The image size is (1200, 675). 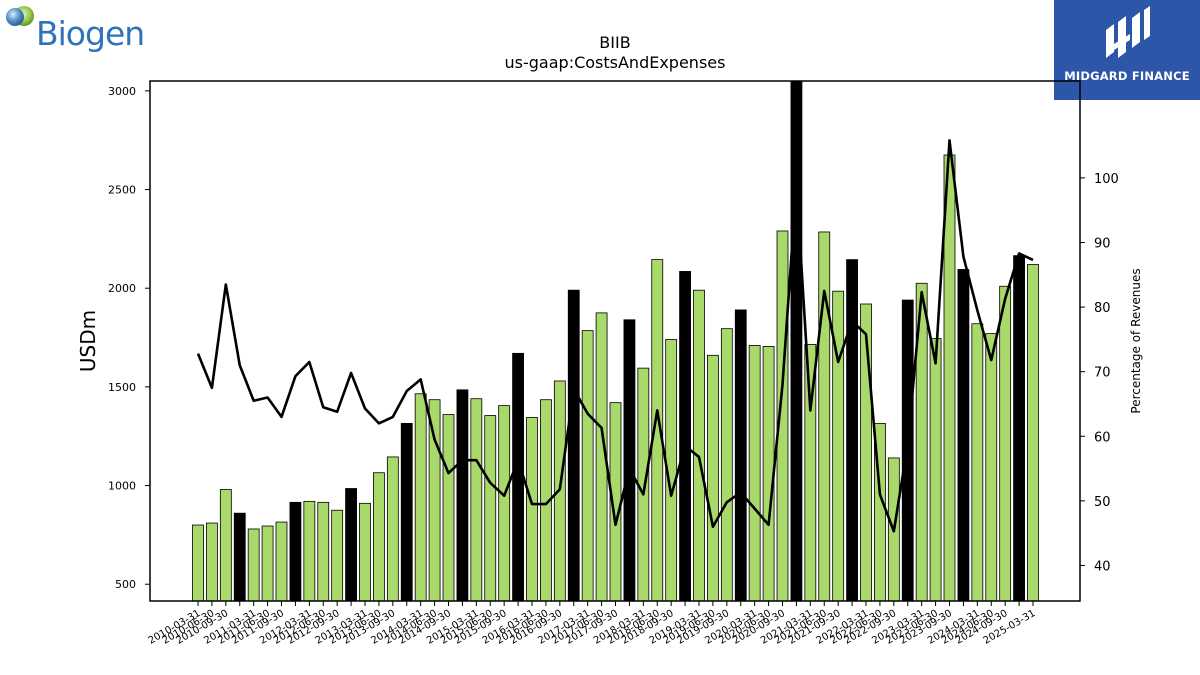 What do you see at coordinates (125, 584) in the screenshot?
I see `y-tick-label: 500` at bounding box center [125, 584].